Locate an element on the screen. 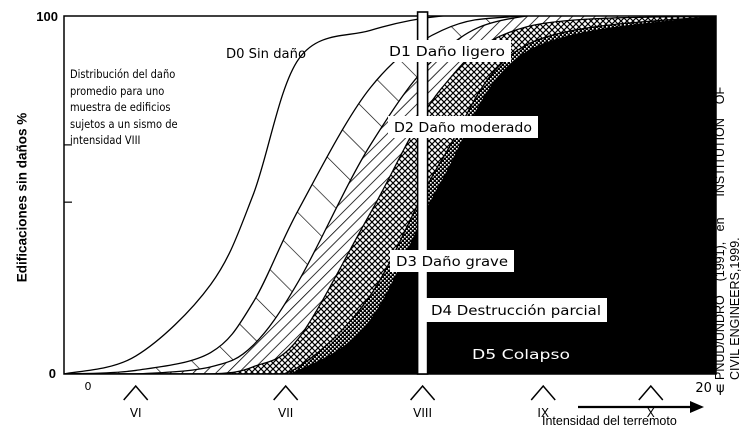  series-label: D3 Daño grave is located at coordinates (452, 262).